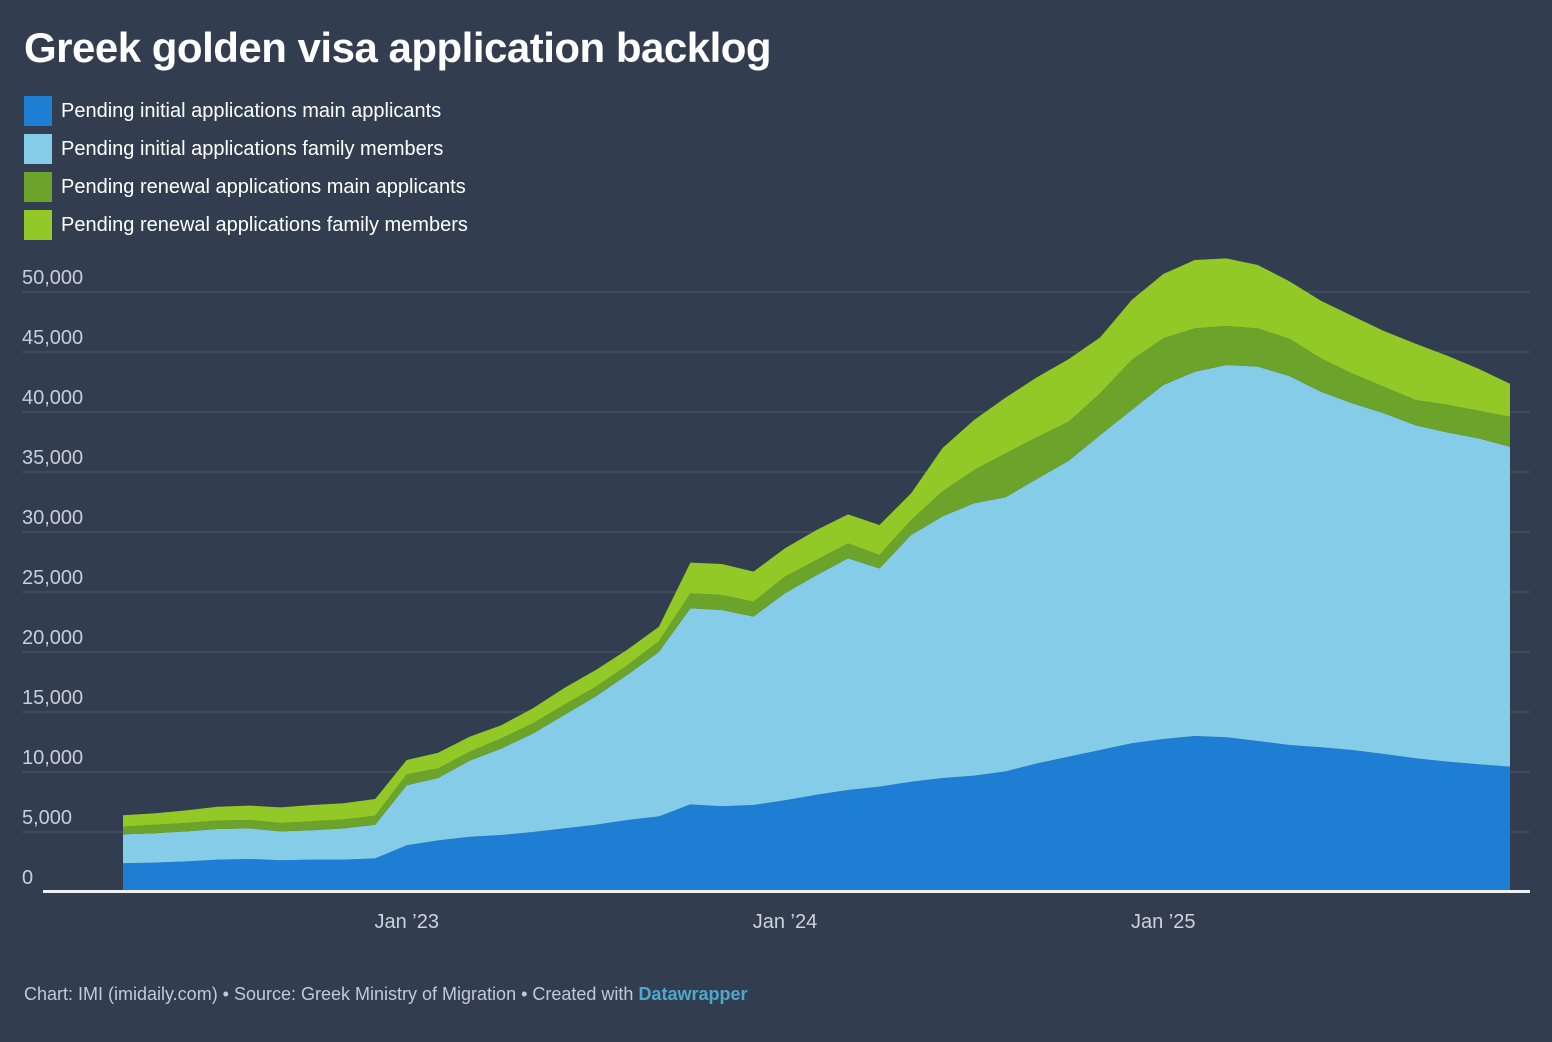 This screenshot has height=1042, width=1552. I want to click on datawrapper-link: Datawrapper, so click(693, 994).